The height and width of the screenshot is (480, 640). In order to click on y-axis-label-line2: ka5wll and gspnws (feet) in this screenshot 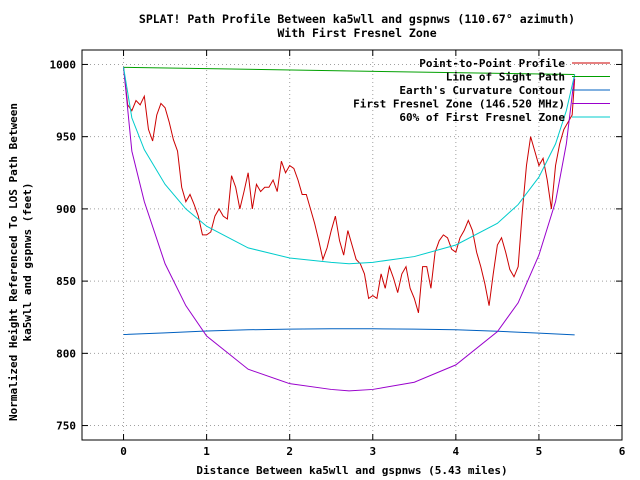, I will do `click(27, 262)`.